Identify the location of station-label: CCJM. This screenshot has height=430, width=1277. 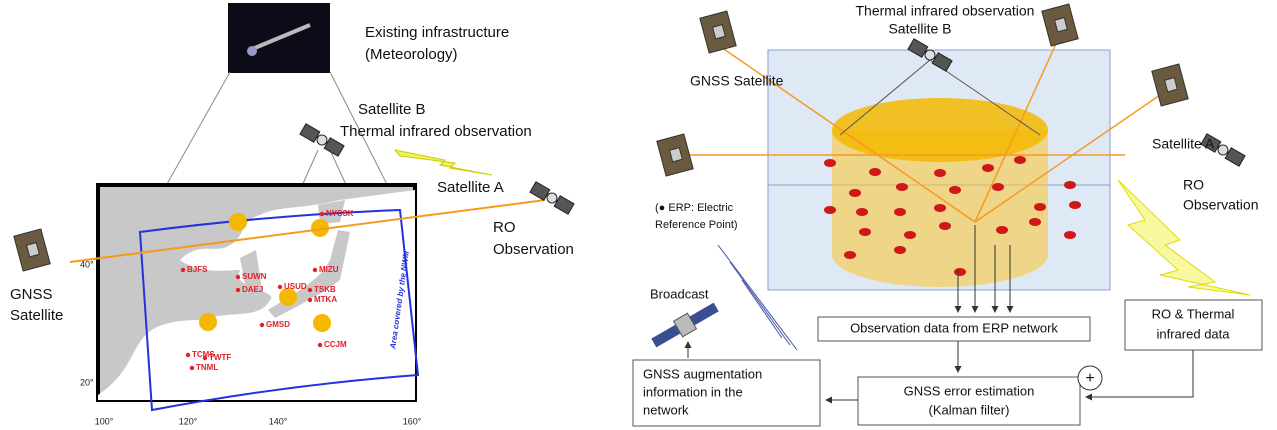
(335, 344).